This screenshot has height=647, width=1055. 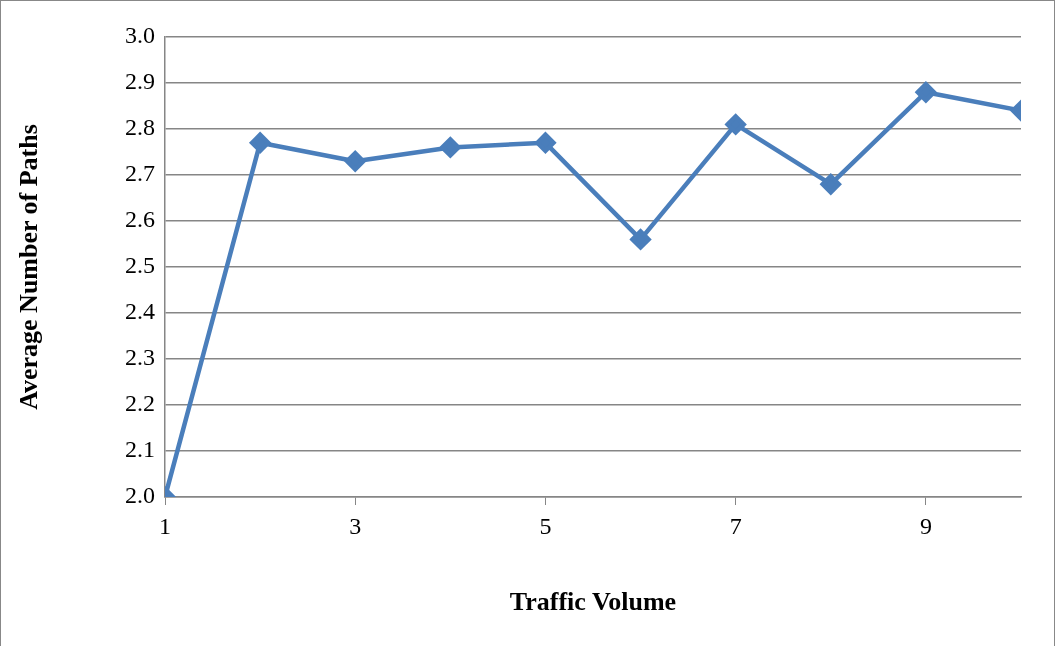 What do you see at coordinates (545, 525) in the screenshot?
I see `x-tick-label: 5` at bounding box center [545, 525].